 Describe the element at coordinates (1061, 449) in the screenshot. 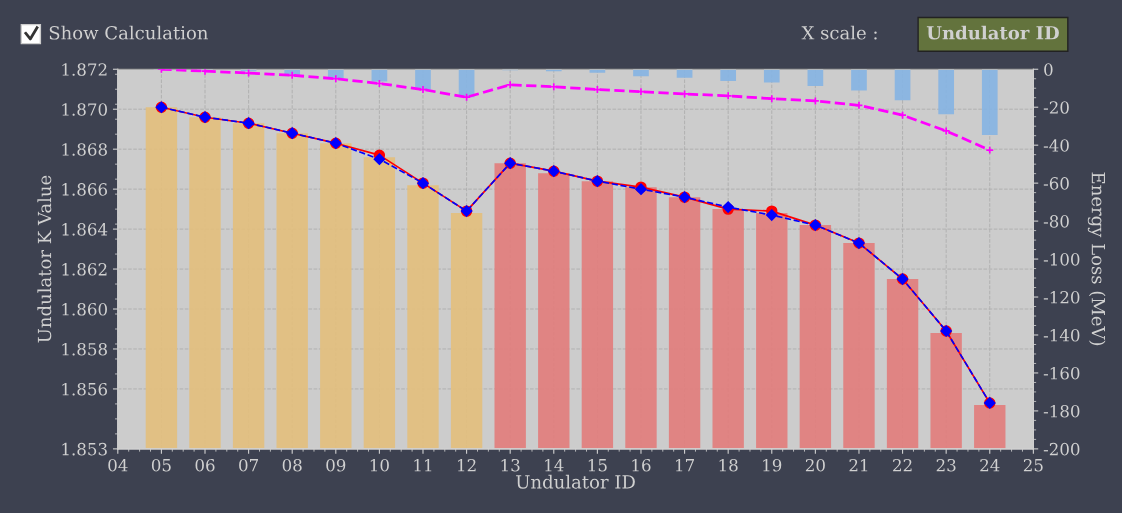

I see `y2-tick-label: -200` at that location.